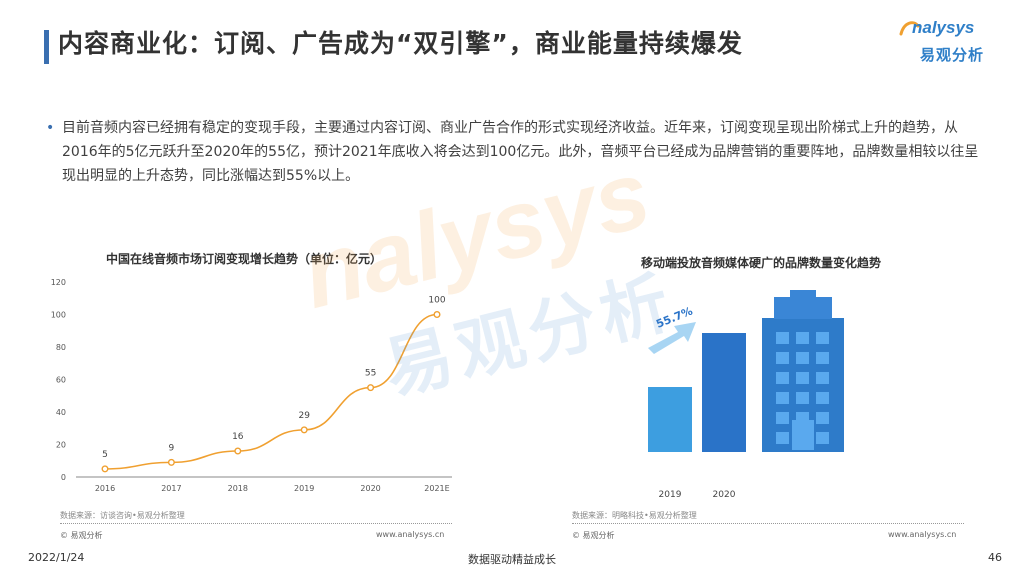 This screenshot has height=576, width=1024. Describe the element at coordinates (238, 437) in the screenshot. I see `data-label: 16` at that location.